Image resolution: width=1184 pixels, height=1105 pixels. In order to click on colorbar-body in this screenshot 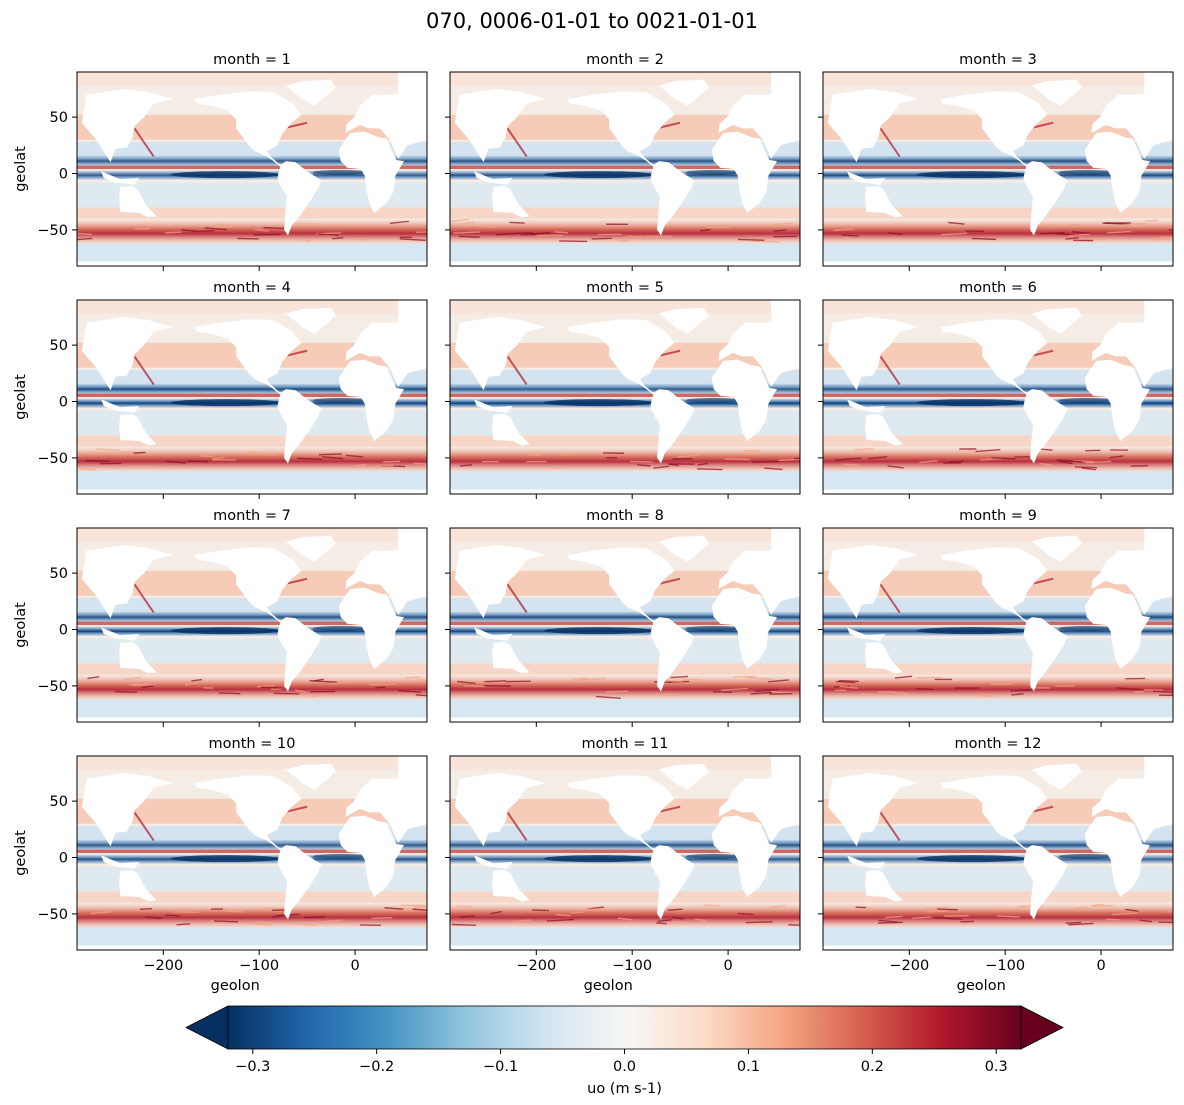, I will do `click(624, 1027)`.